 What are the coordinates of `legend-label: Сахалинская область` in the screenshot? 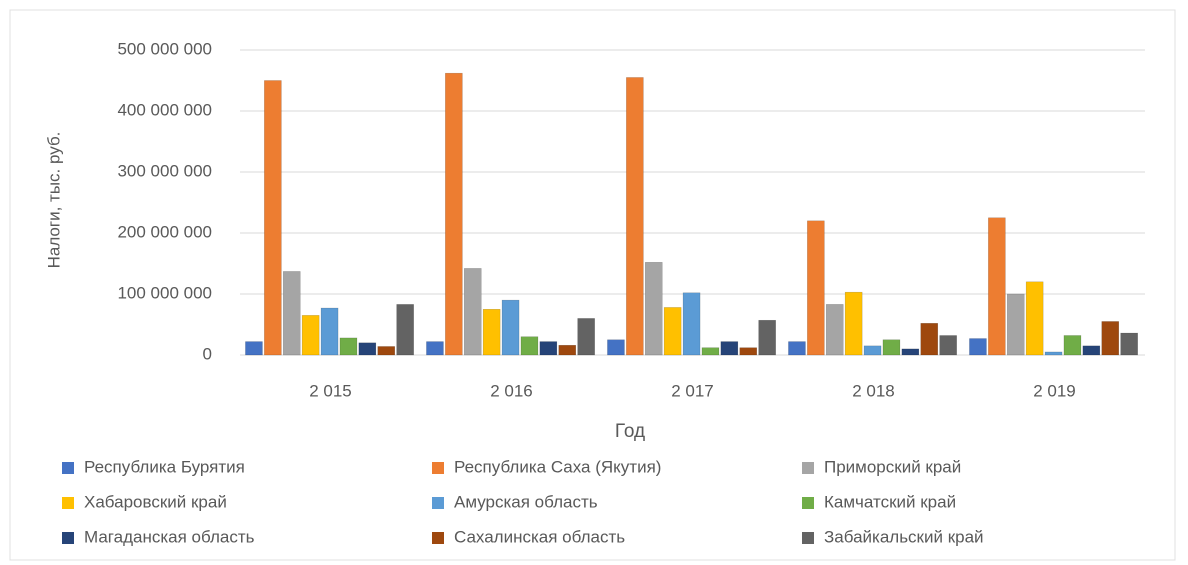 It's located at (539, 536).